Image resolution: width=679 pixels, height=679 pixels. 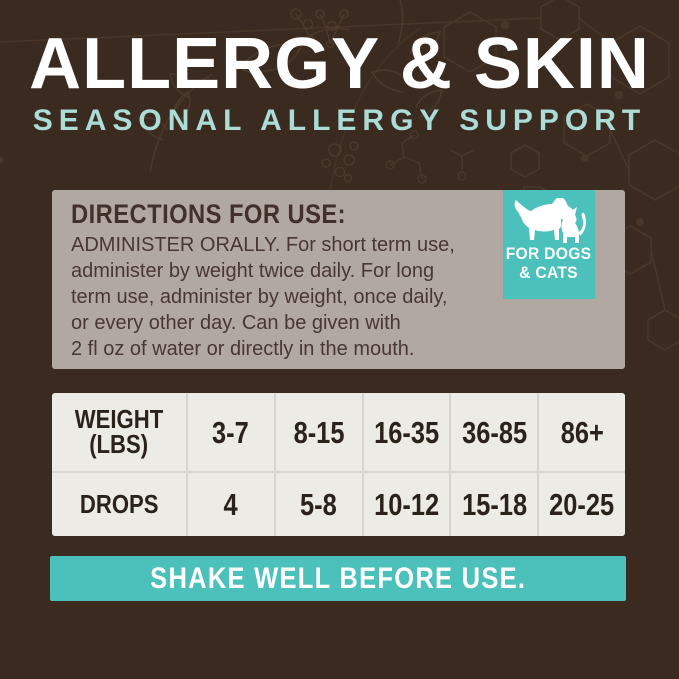 I want to click on table-cell-drops-value: 10-12, so click(x=405, y=503).